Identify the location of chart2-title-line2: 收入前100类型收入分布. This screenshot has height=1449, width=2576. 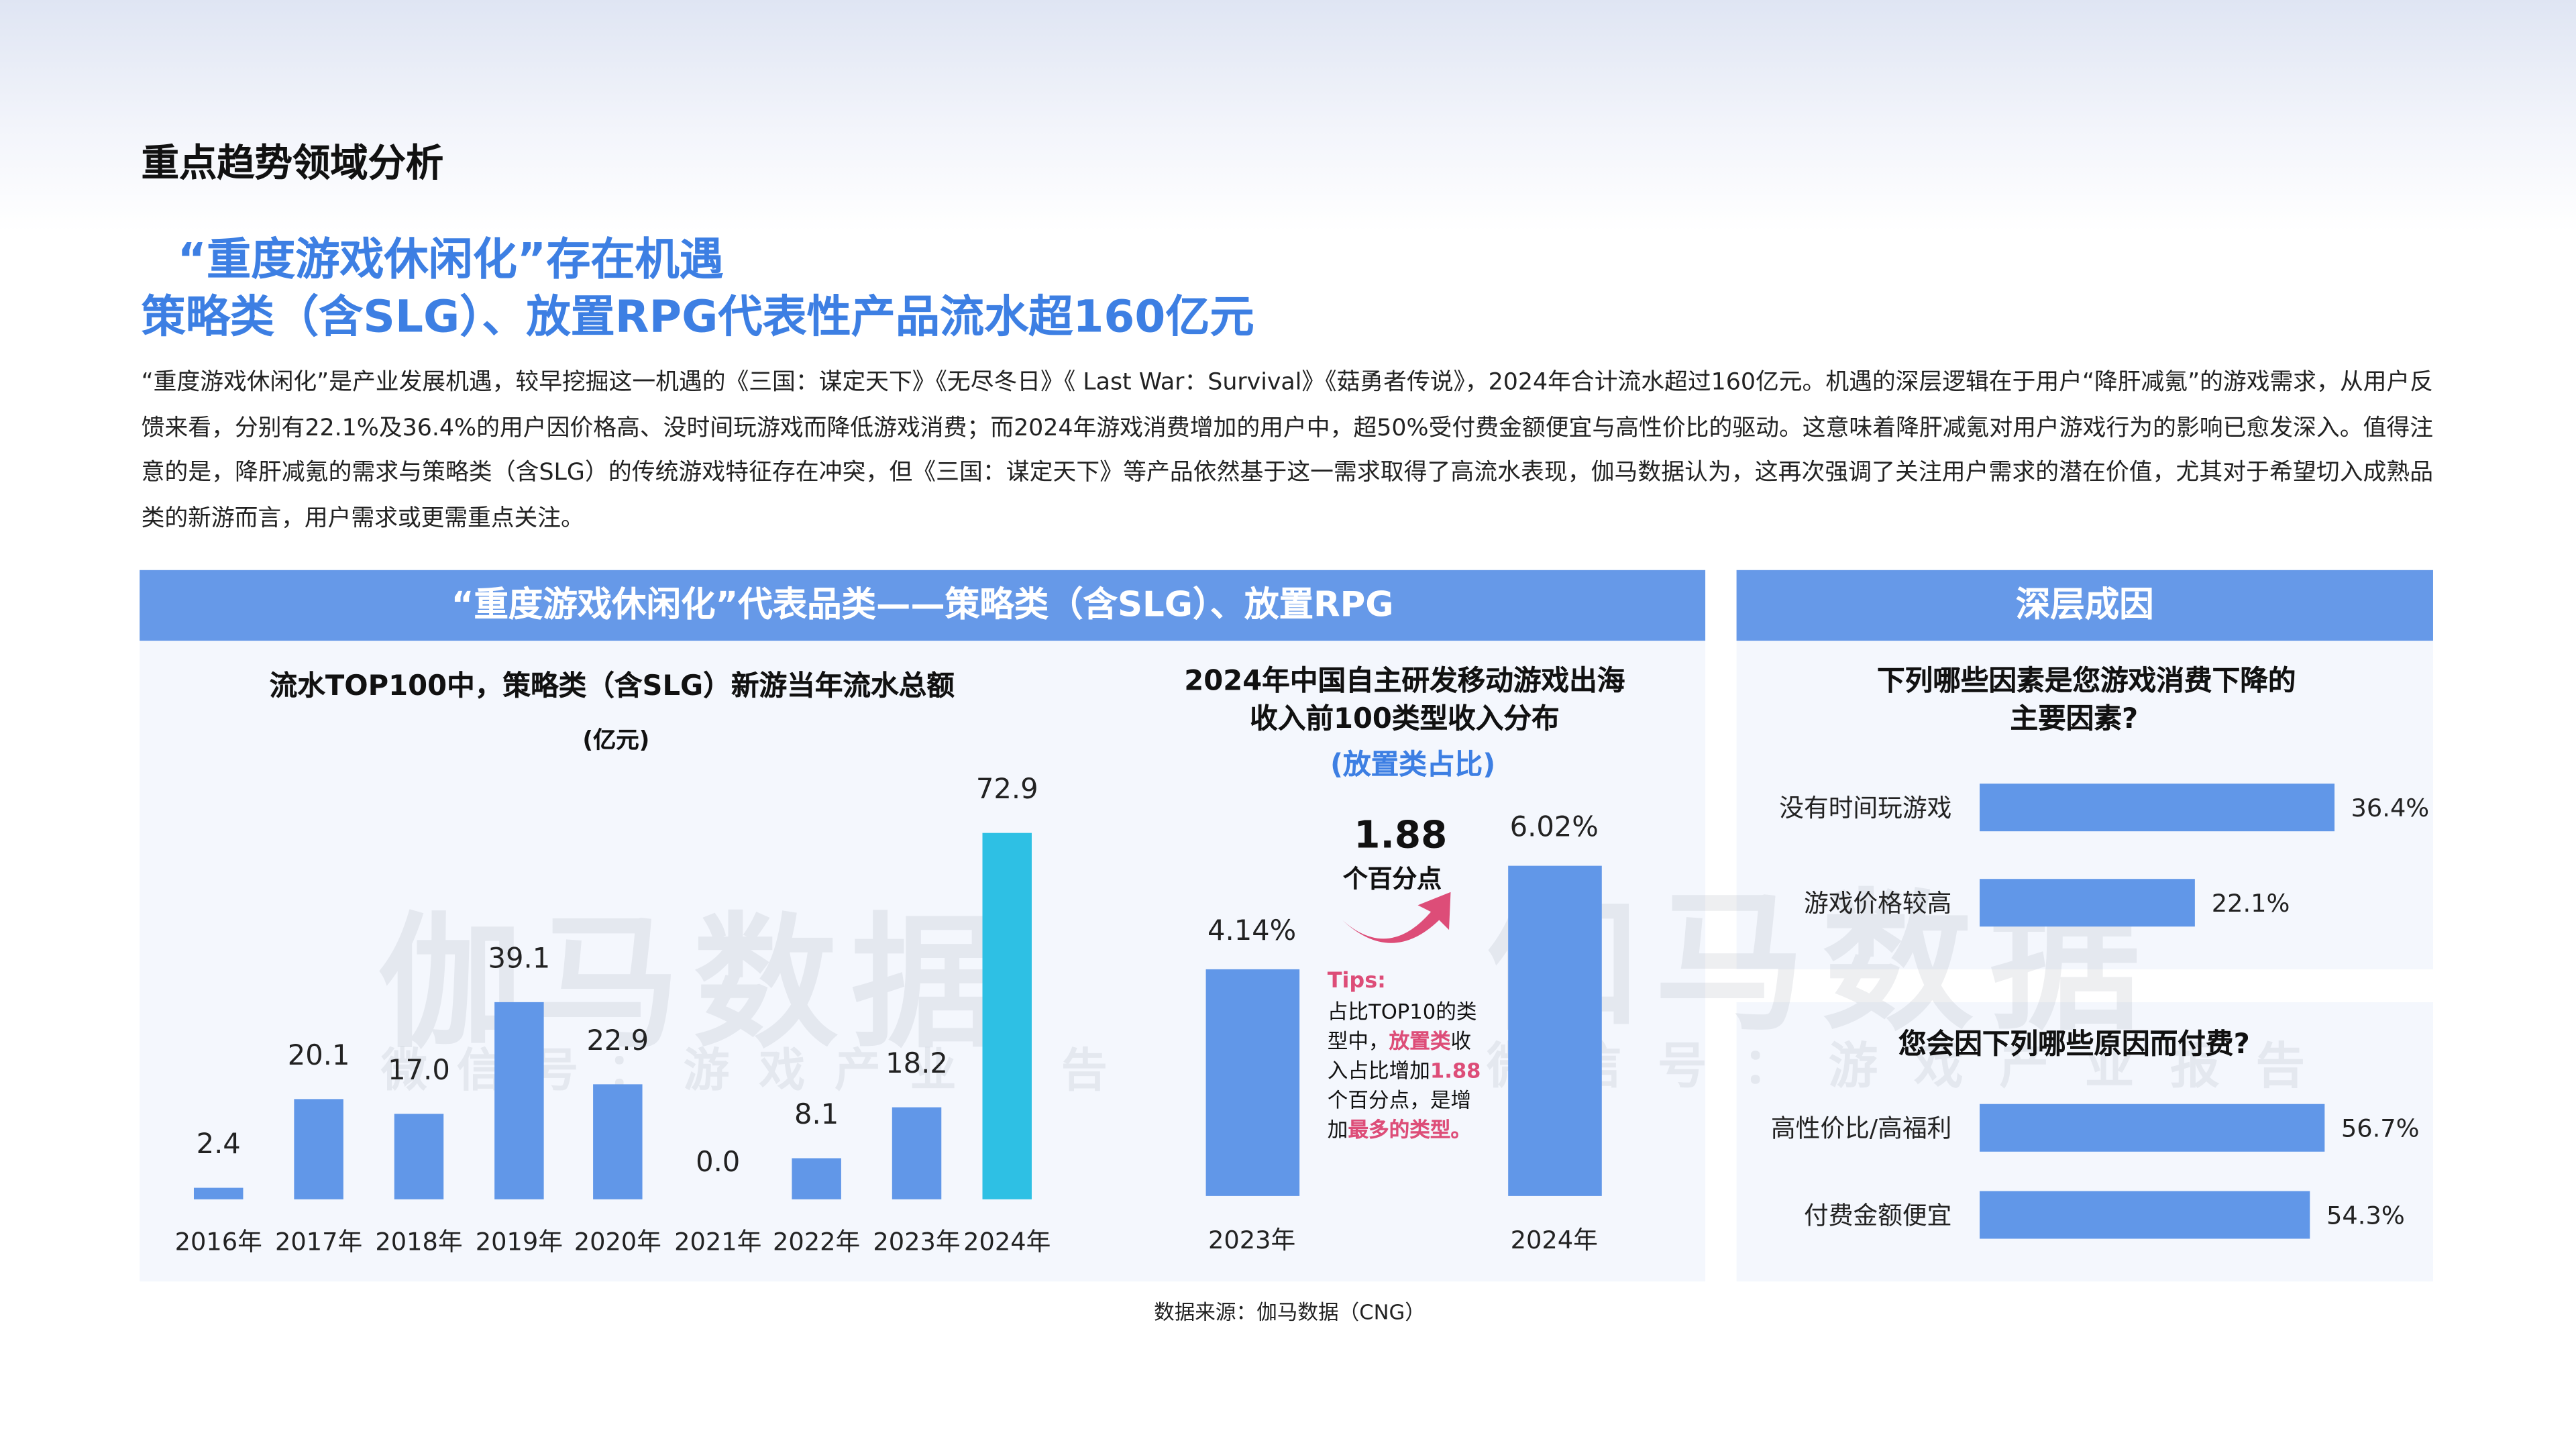
(1405, 720).